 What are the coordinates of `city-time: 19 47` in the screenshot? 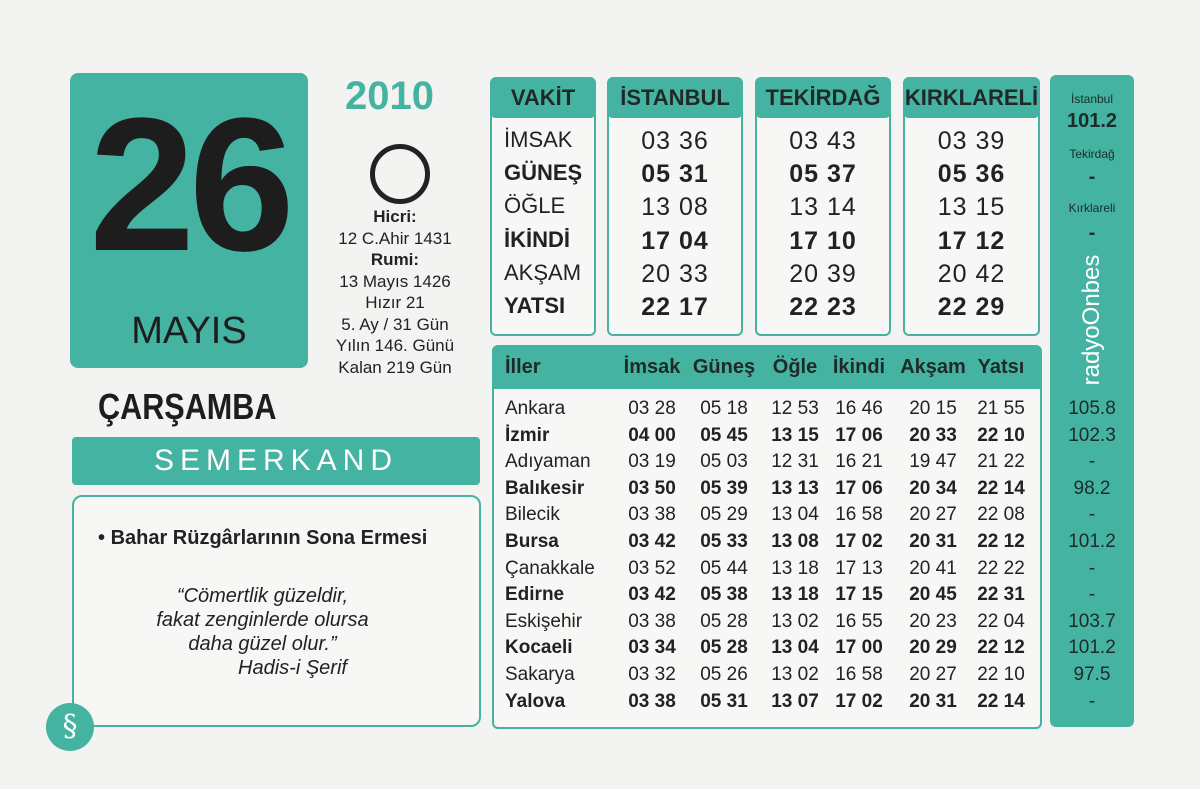 It's located at (933, 462).